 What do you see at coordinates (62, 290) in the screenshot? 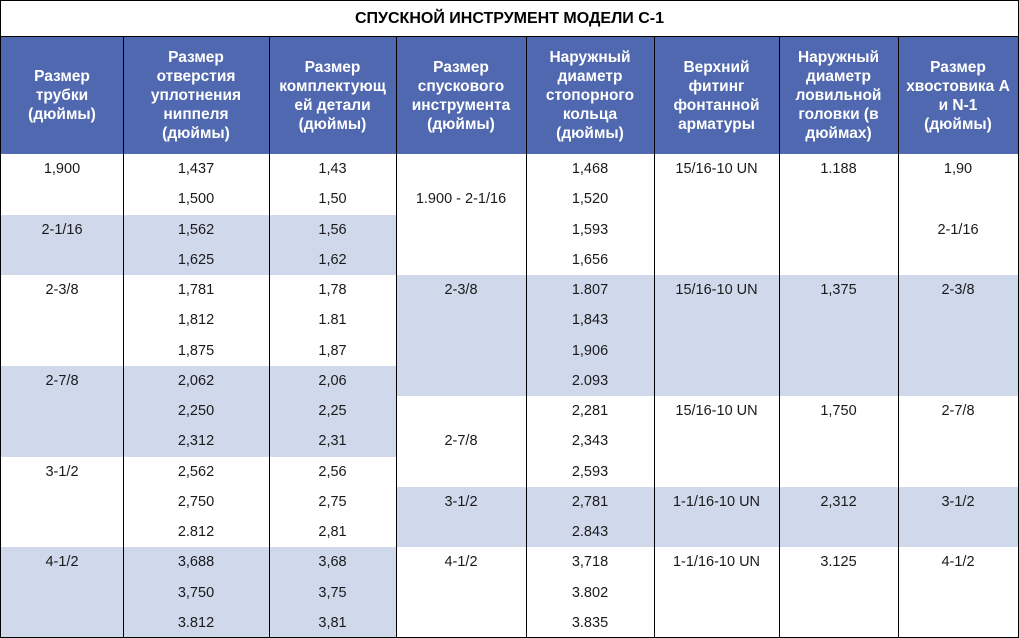
I see `cell-tube-size: 2-3/8` at bounding box center [62, 290].